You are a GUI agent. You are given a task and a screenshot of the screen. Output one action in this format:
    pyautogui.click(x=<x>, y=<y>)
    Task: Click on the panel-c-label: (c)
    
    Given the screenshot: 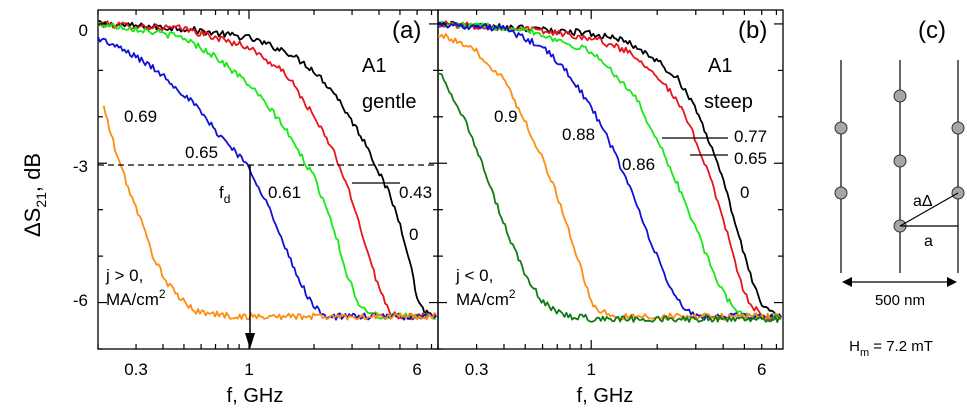 What is the action you would take?
    pyautogui.click(x=932, y=30)
    